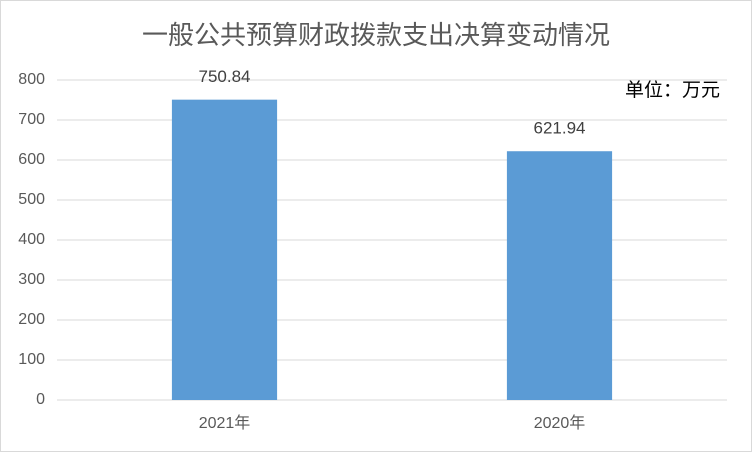 This screenshot has width=752, height=452. Describe the element at coordinates (225, 76) in the screenshot. I see `data-label: 750.84` at that location.